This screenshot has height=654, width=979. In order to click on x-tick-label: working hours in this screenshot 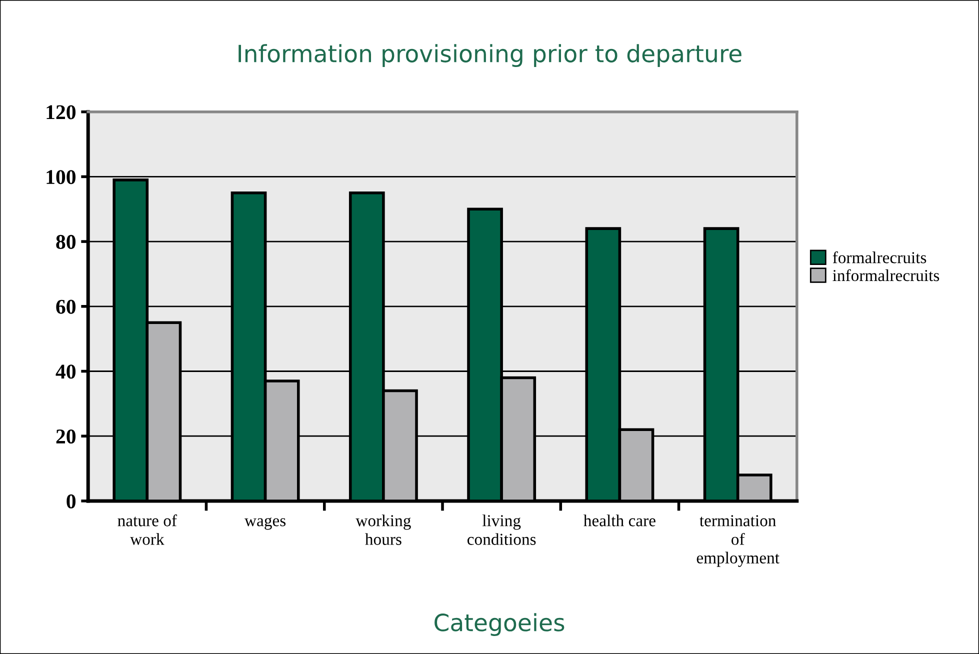, I will do `click(383, 529)`.